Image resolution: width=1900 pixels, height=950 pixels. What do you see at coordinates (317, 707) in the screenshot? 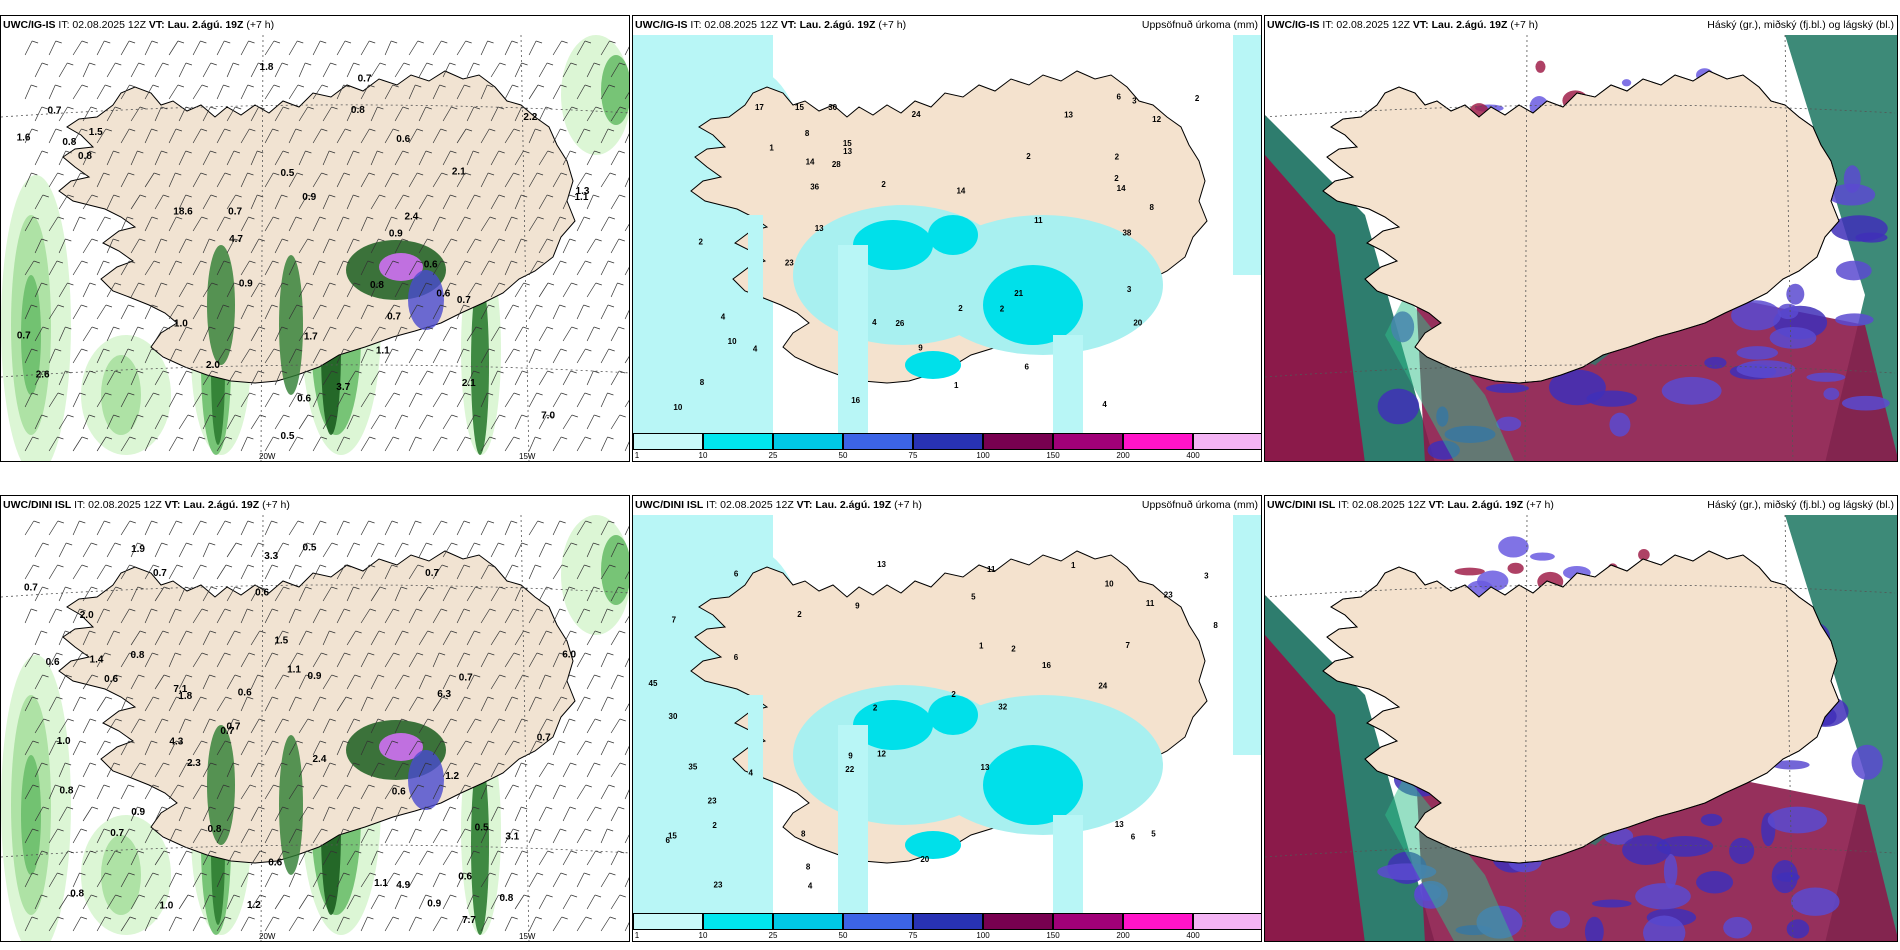
I see `iceland-landmass` at bounding box center [317, 707].